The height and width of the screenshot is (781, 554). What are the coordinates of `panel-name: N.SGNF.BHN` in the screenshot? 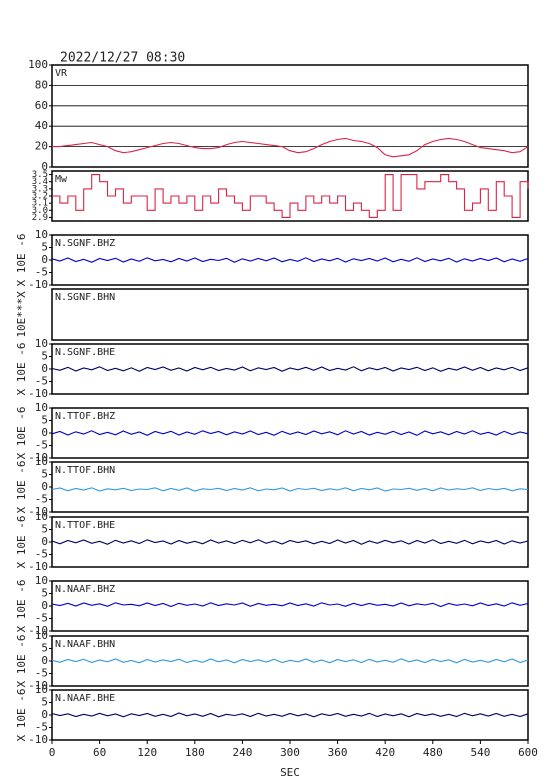 It's located at (85, 297).